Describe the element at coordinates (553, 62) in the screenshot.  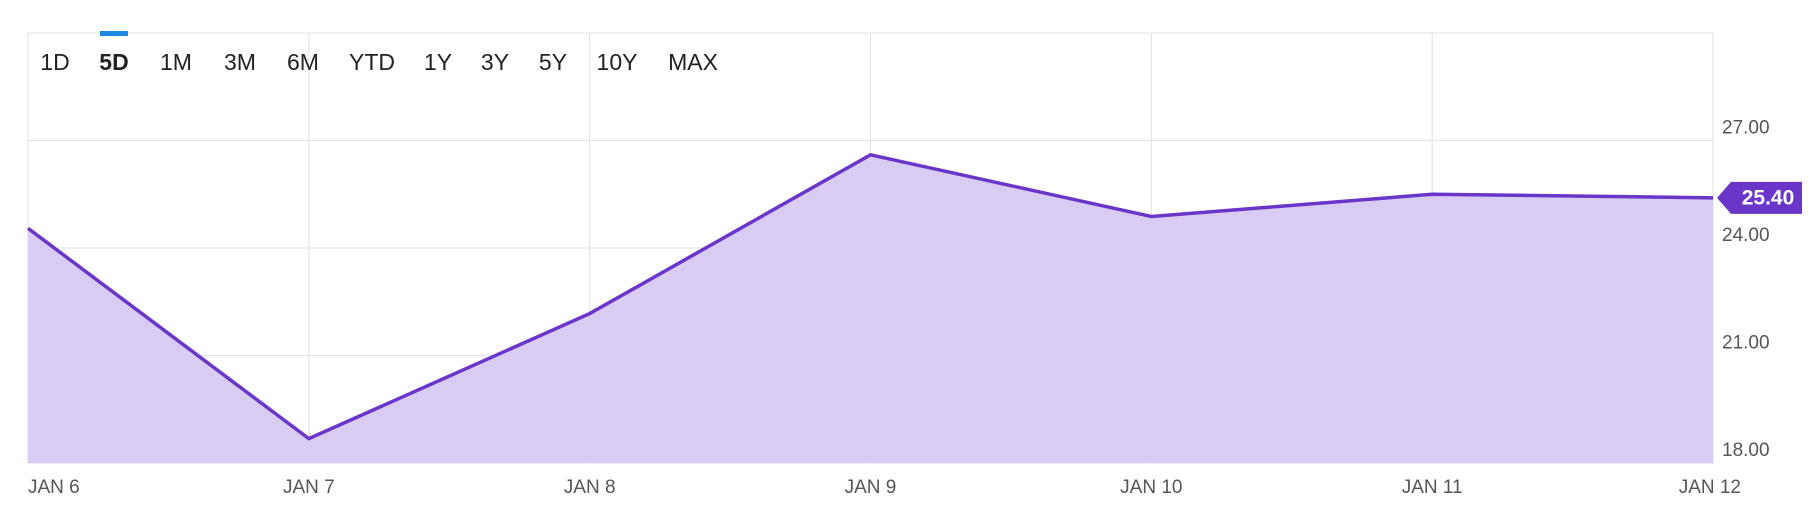
I see `range-button: 5Y` at that location.